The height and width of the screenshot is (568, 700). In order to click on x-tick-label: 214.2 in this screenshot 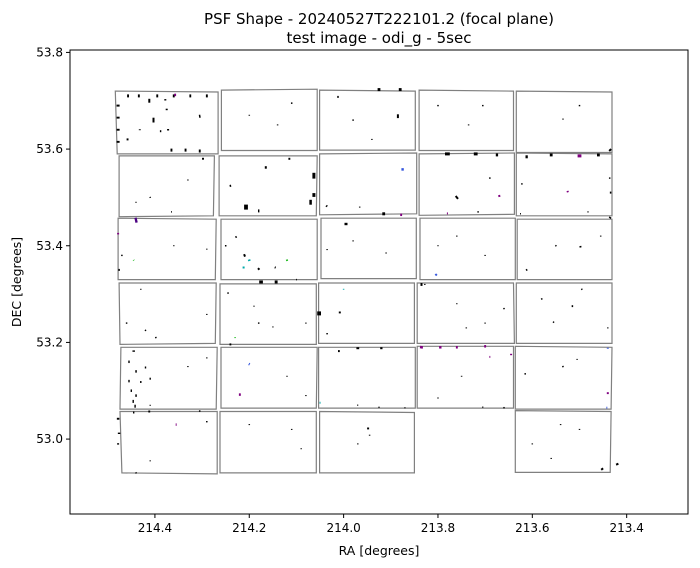, I will do `click(249, 528)`.